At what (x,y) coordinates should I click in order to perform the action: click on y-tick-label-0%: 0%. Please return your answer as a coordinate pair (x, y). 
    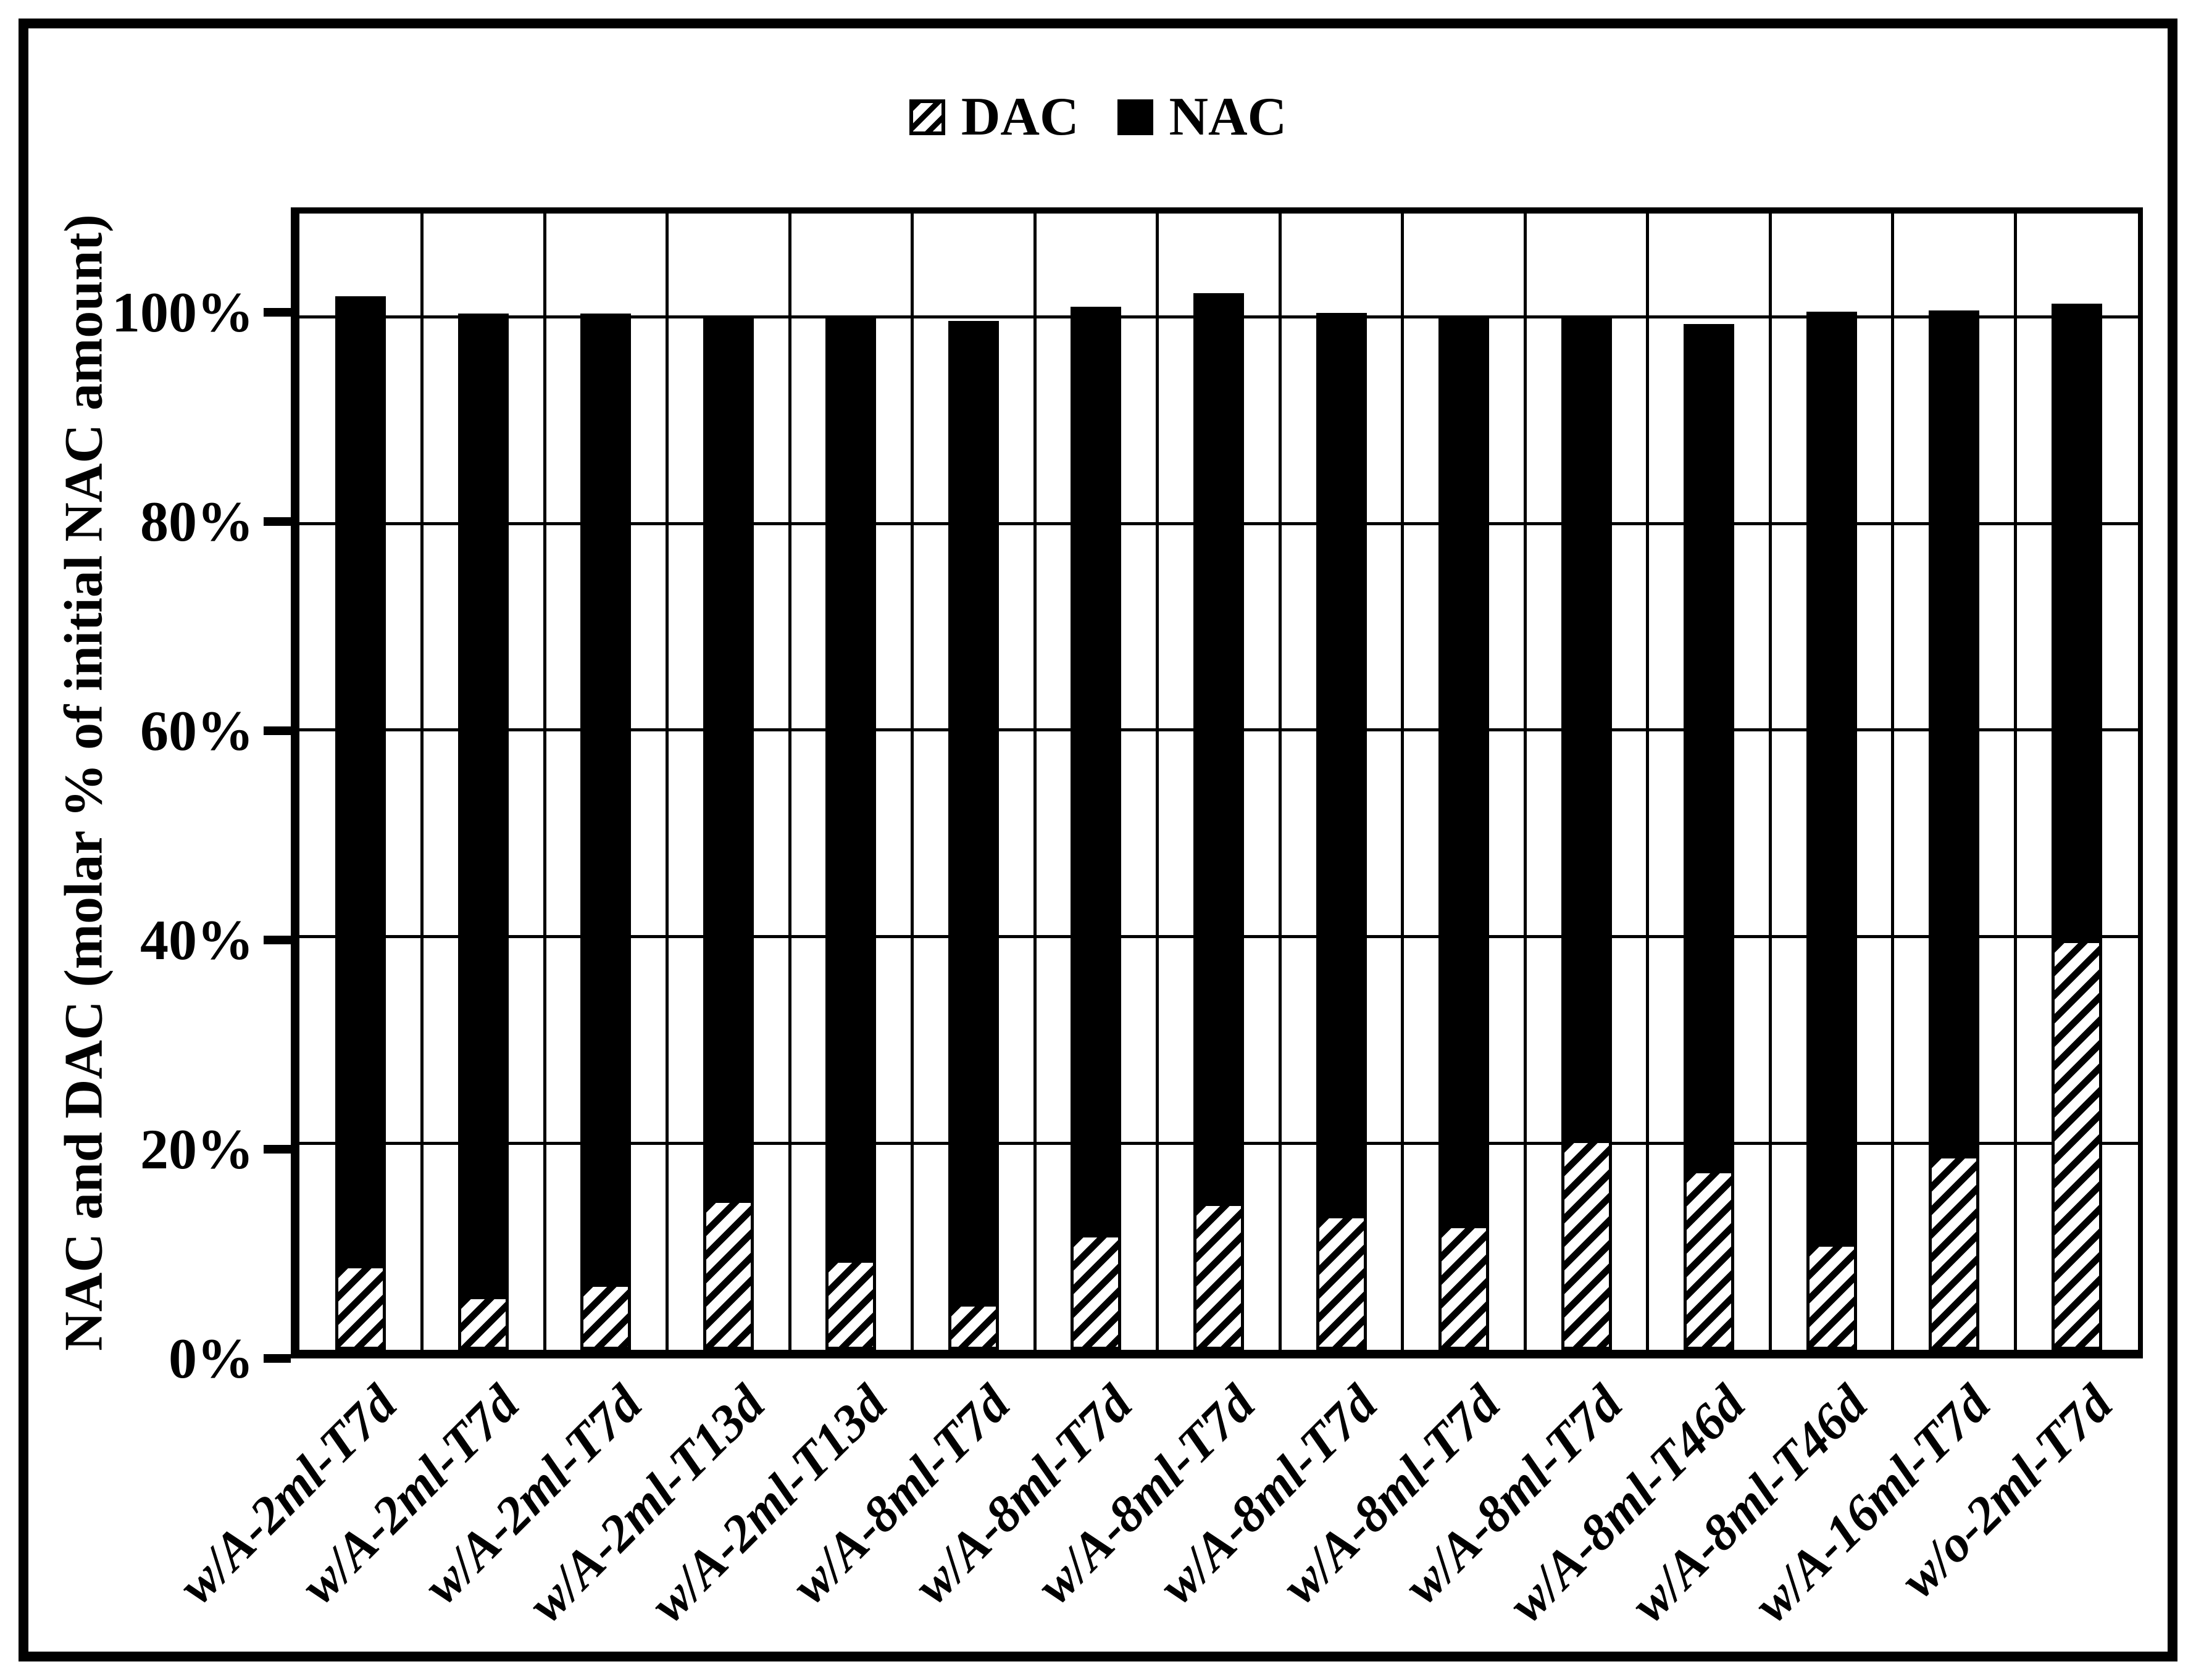
    Looking at the image, I should click on (212, 1358).